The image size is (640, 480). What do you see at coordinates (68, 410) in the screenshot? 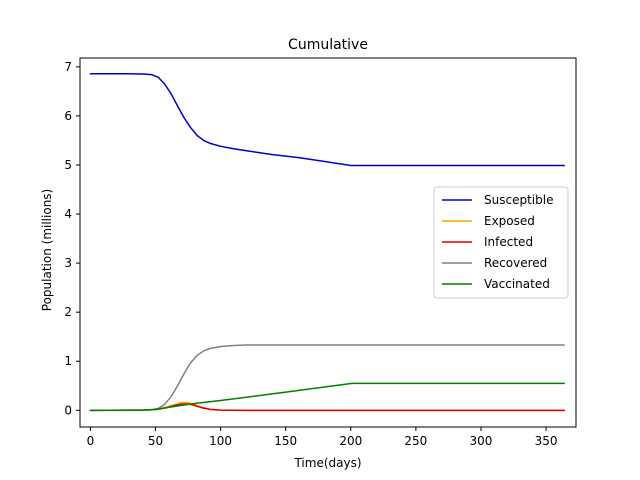
I see `y-tick-label: 0` at bounding box center [68, 410].